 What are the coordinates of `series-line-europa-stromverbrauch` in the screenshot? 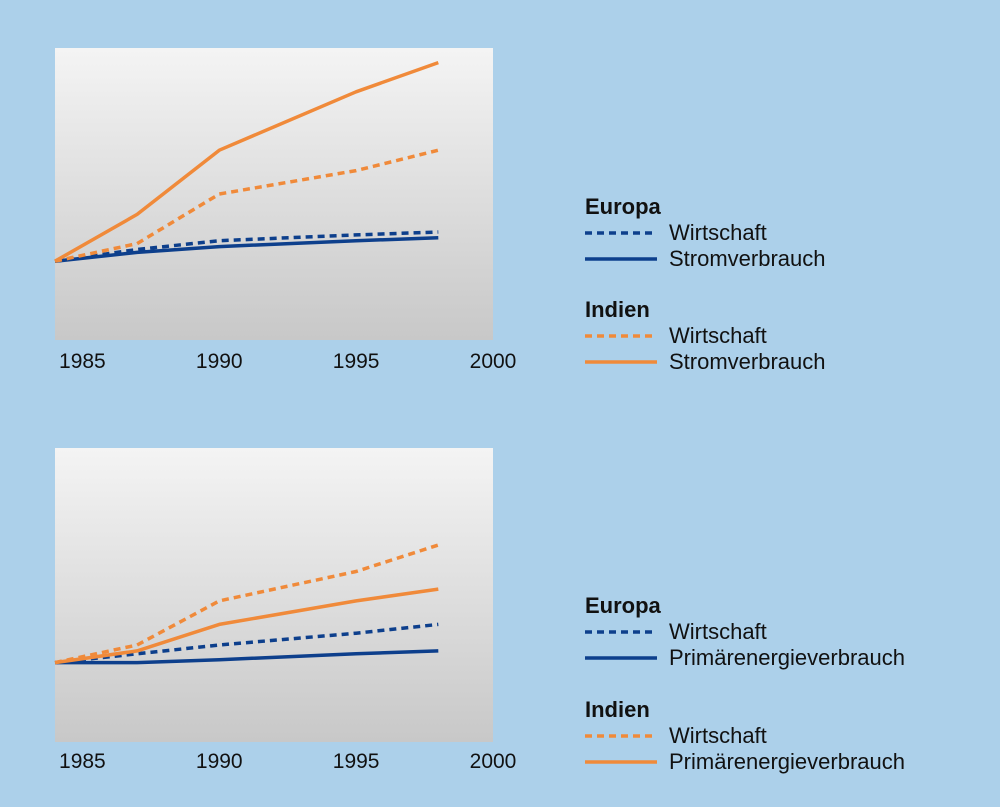 It's located at (246, 249).